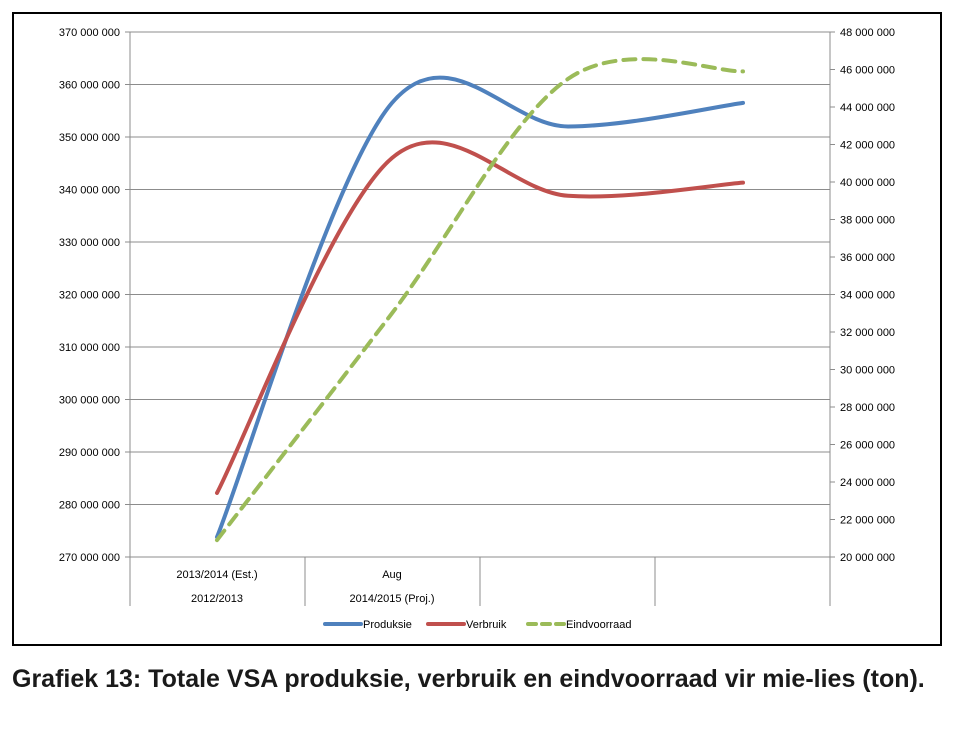 Image resolution: width=960 pixels, height=737 pixels. What do you see at coordinates (598, 625) in the screenshot?
I see `legend-label: Eindvoorraad` at bounding box center [598, 625].